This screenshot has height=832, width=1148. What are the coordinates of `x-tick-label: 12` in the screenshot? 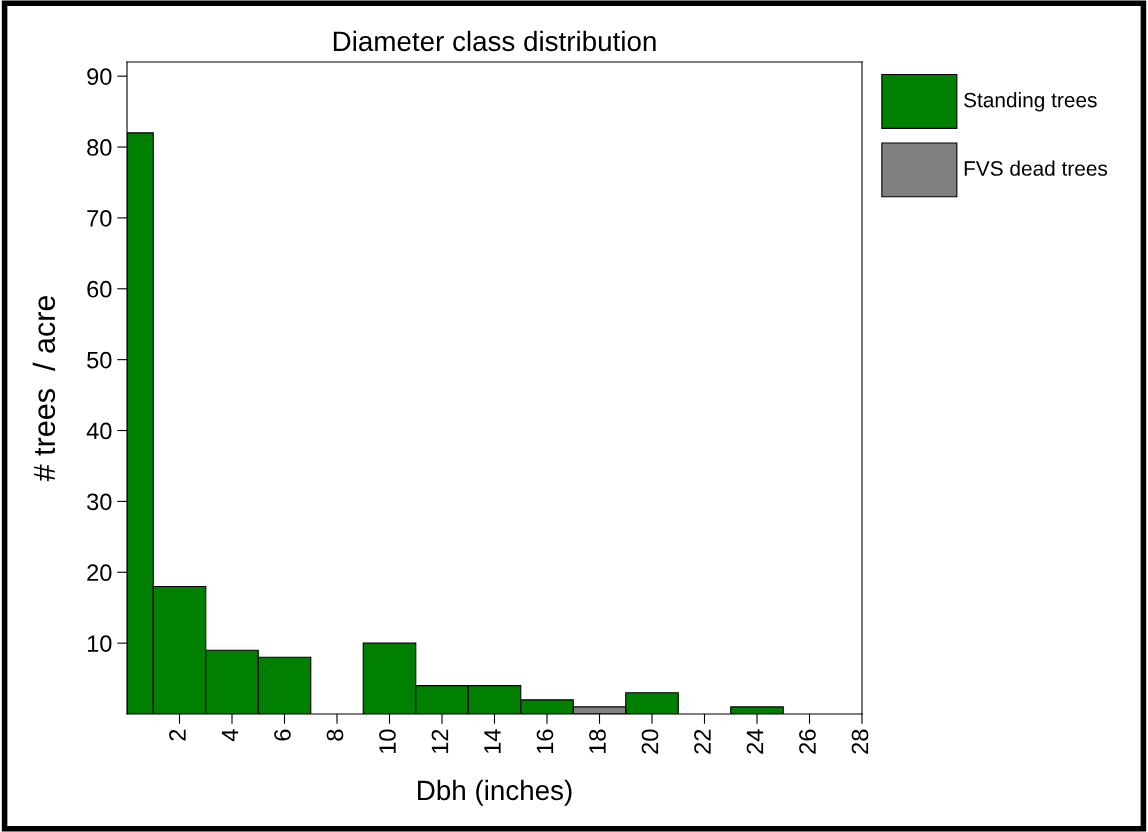 It's located at (440, 741).